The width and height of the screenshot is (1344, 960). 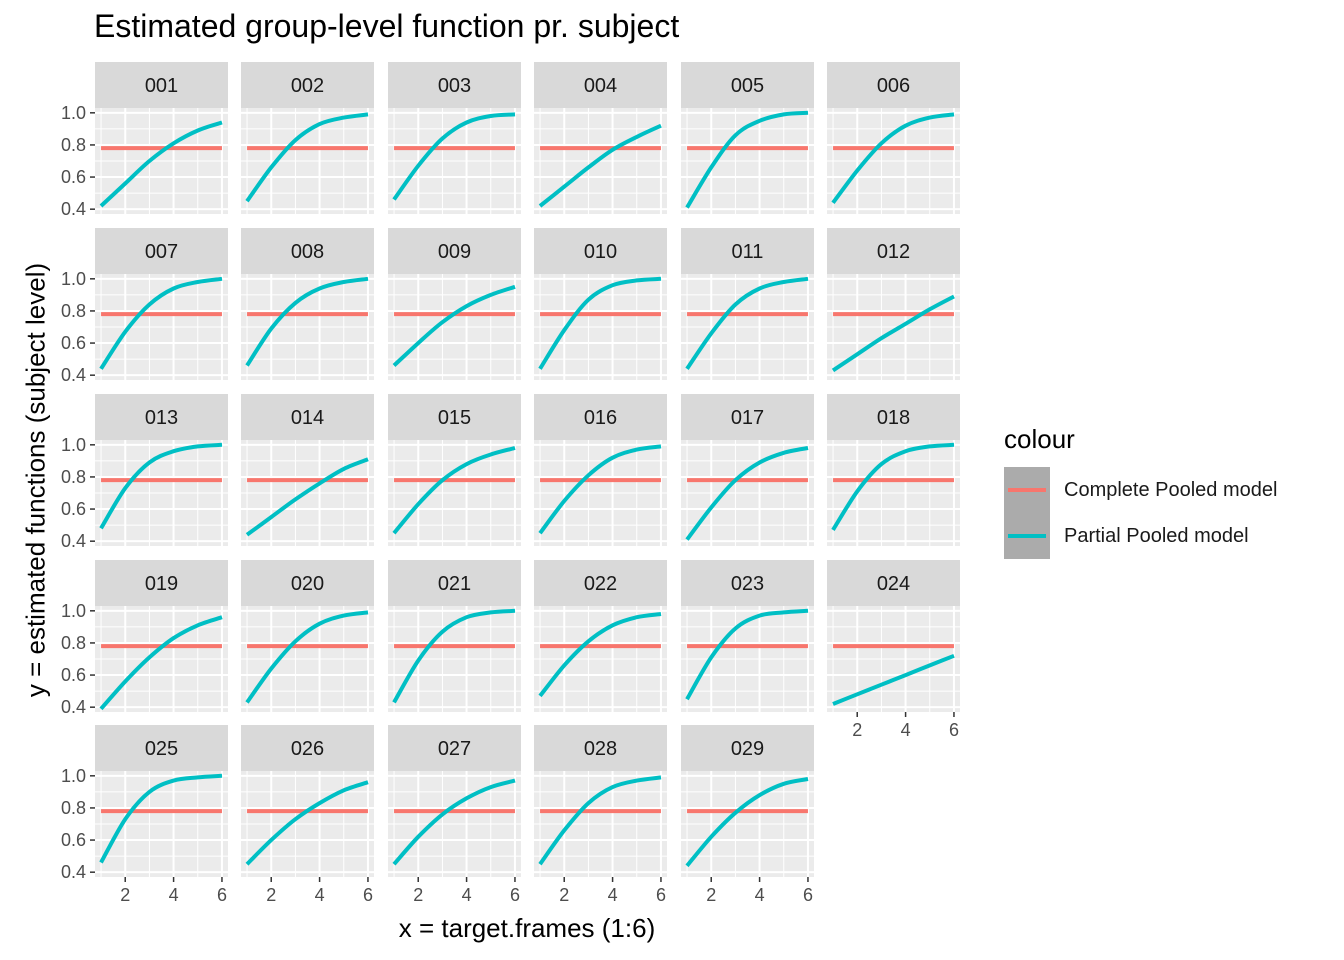 What do you see at coordinates (307, 252) in the screenshot?
I see `strip-label: 008` at bounding box center [307, 252].